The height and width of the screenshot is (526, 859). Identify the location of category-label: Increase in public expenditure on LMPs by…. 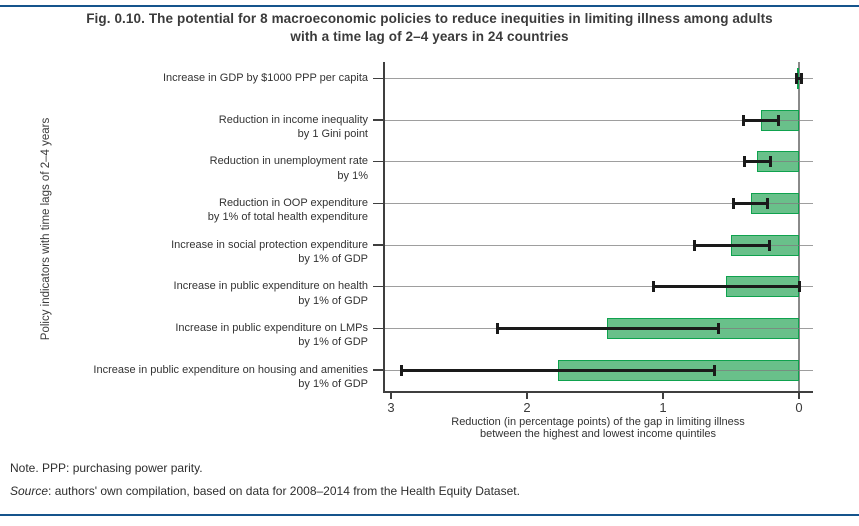
(271, 335).